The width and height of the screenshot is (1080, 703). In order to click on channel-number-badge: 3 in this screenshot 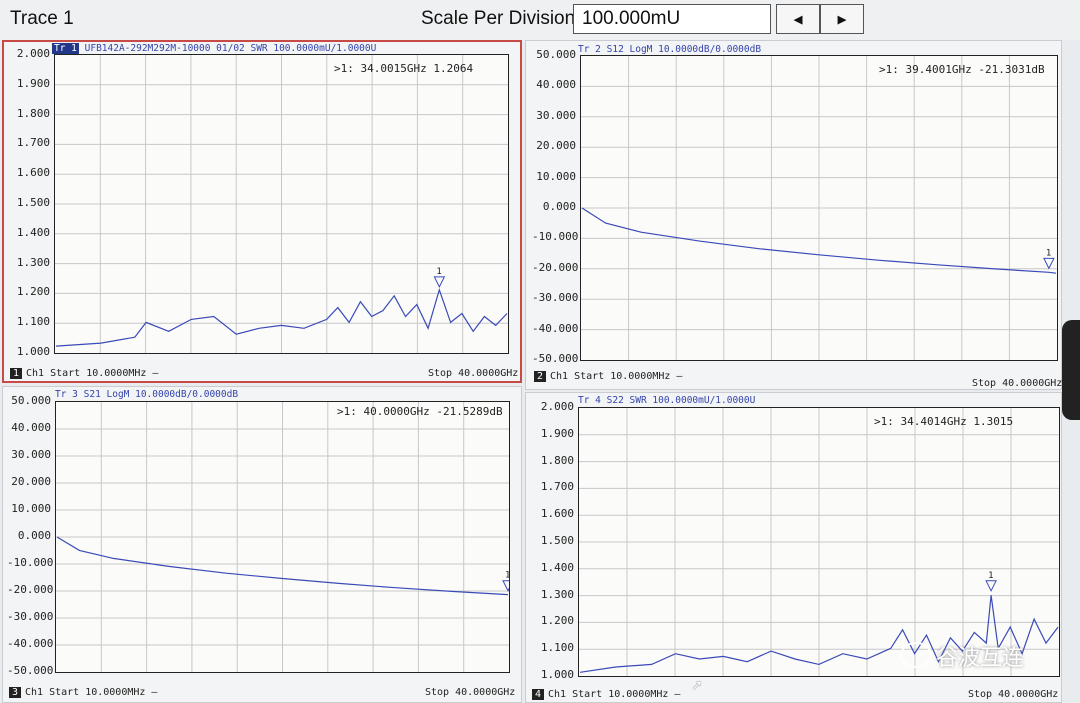, I will do `click(15, 692)`.